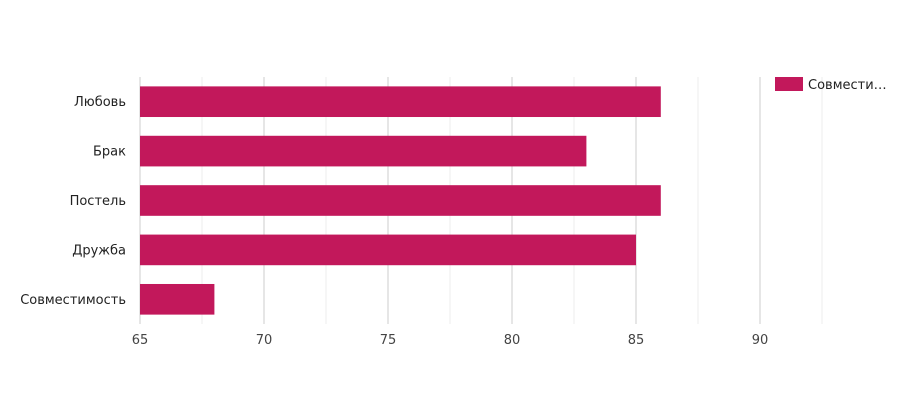 This screenshot has width=900, height=400. I want to click on x-axis-ticks: 65 70 75 80 85 90, so click(450, 340).